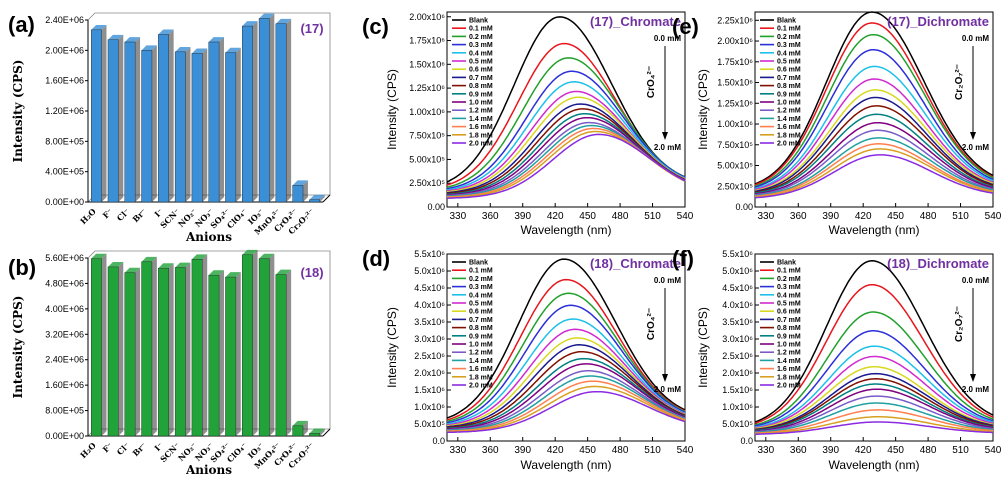 Image resolution: width=1003 pixels, height=477 pixels. What do you see at coordinates (21, 24) in the screenshot?
I see `panel-label: (a)` at bounding box center [21, 24].